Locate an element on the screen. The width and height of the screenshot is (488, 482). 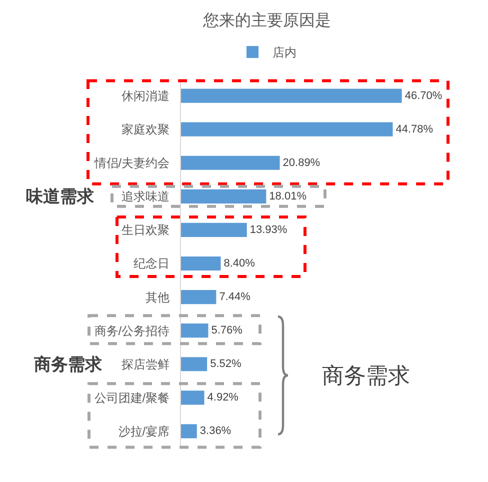
annotation: 商务需求 is located at coordinates (366, 375).